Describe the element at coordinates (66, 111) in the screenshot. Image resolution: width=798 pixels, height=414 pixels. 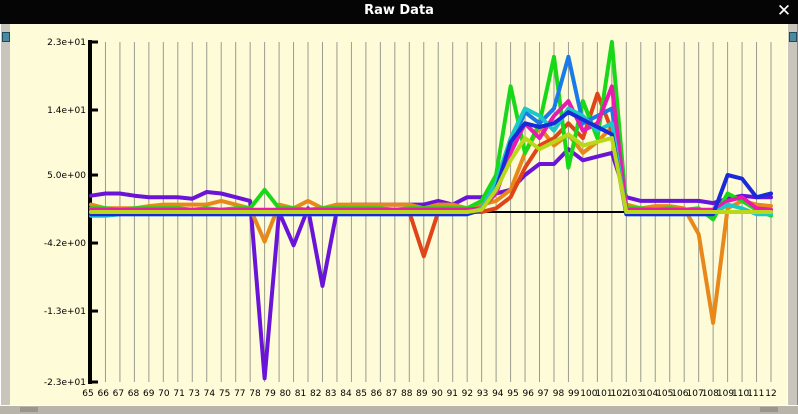
I see `y-tick-label: 1.4e+01` at that location.